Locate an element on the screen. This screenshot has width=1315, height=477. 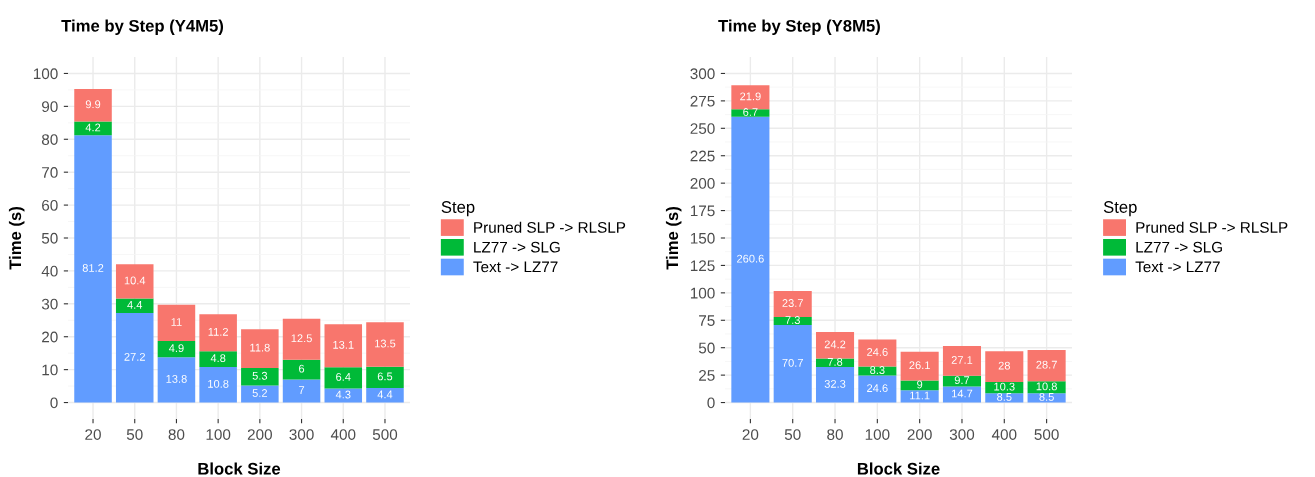
data-label: 14.7 is located at coordinates (962, 393).